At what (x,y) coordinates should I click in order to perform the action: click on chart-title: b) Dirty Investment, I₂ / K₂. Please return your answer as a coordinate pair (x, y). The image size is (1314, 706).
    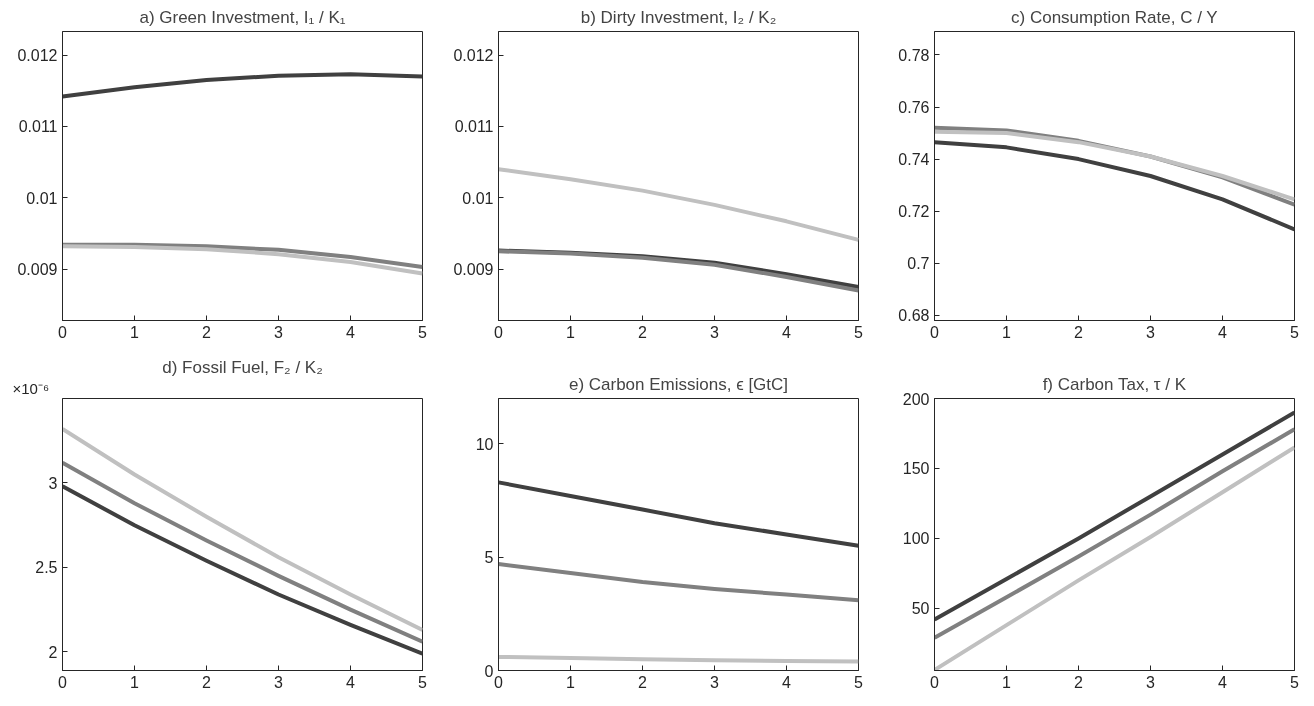
    Looking at the image, I should click on (678, 17).